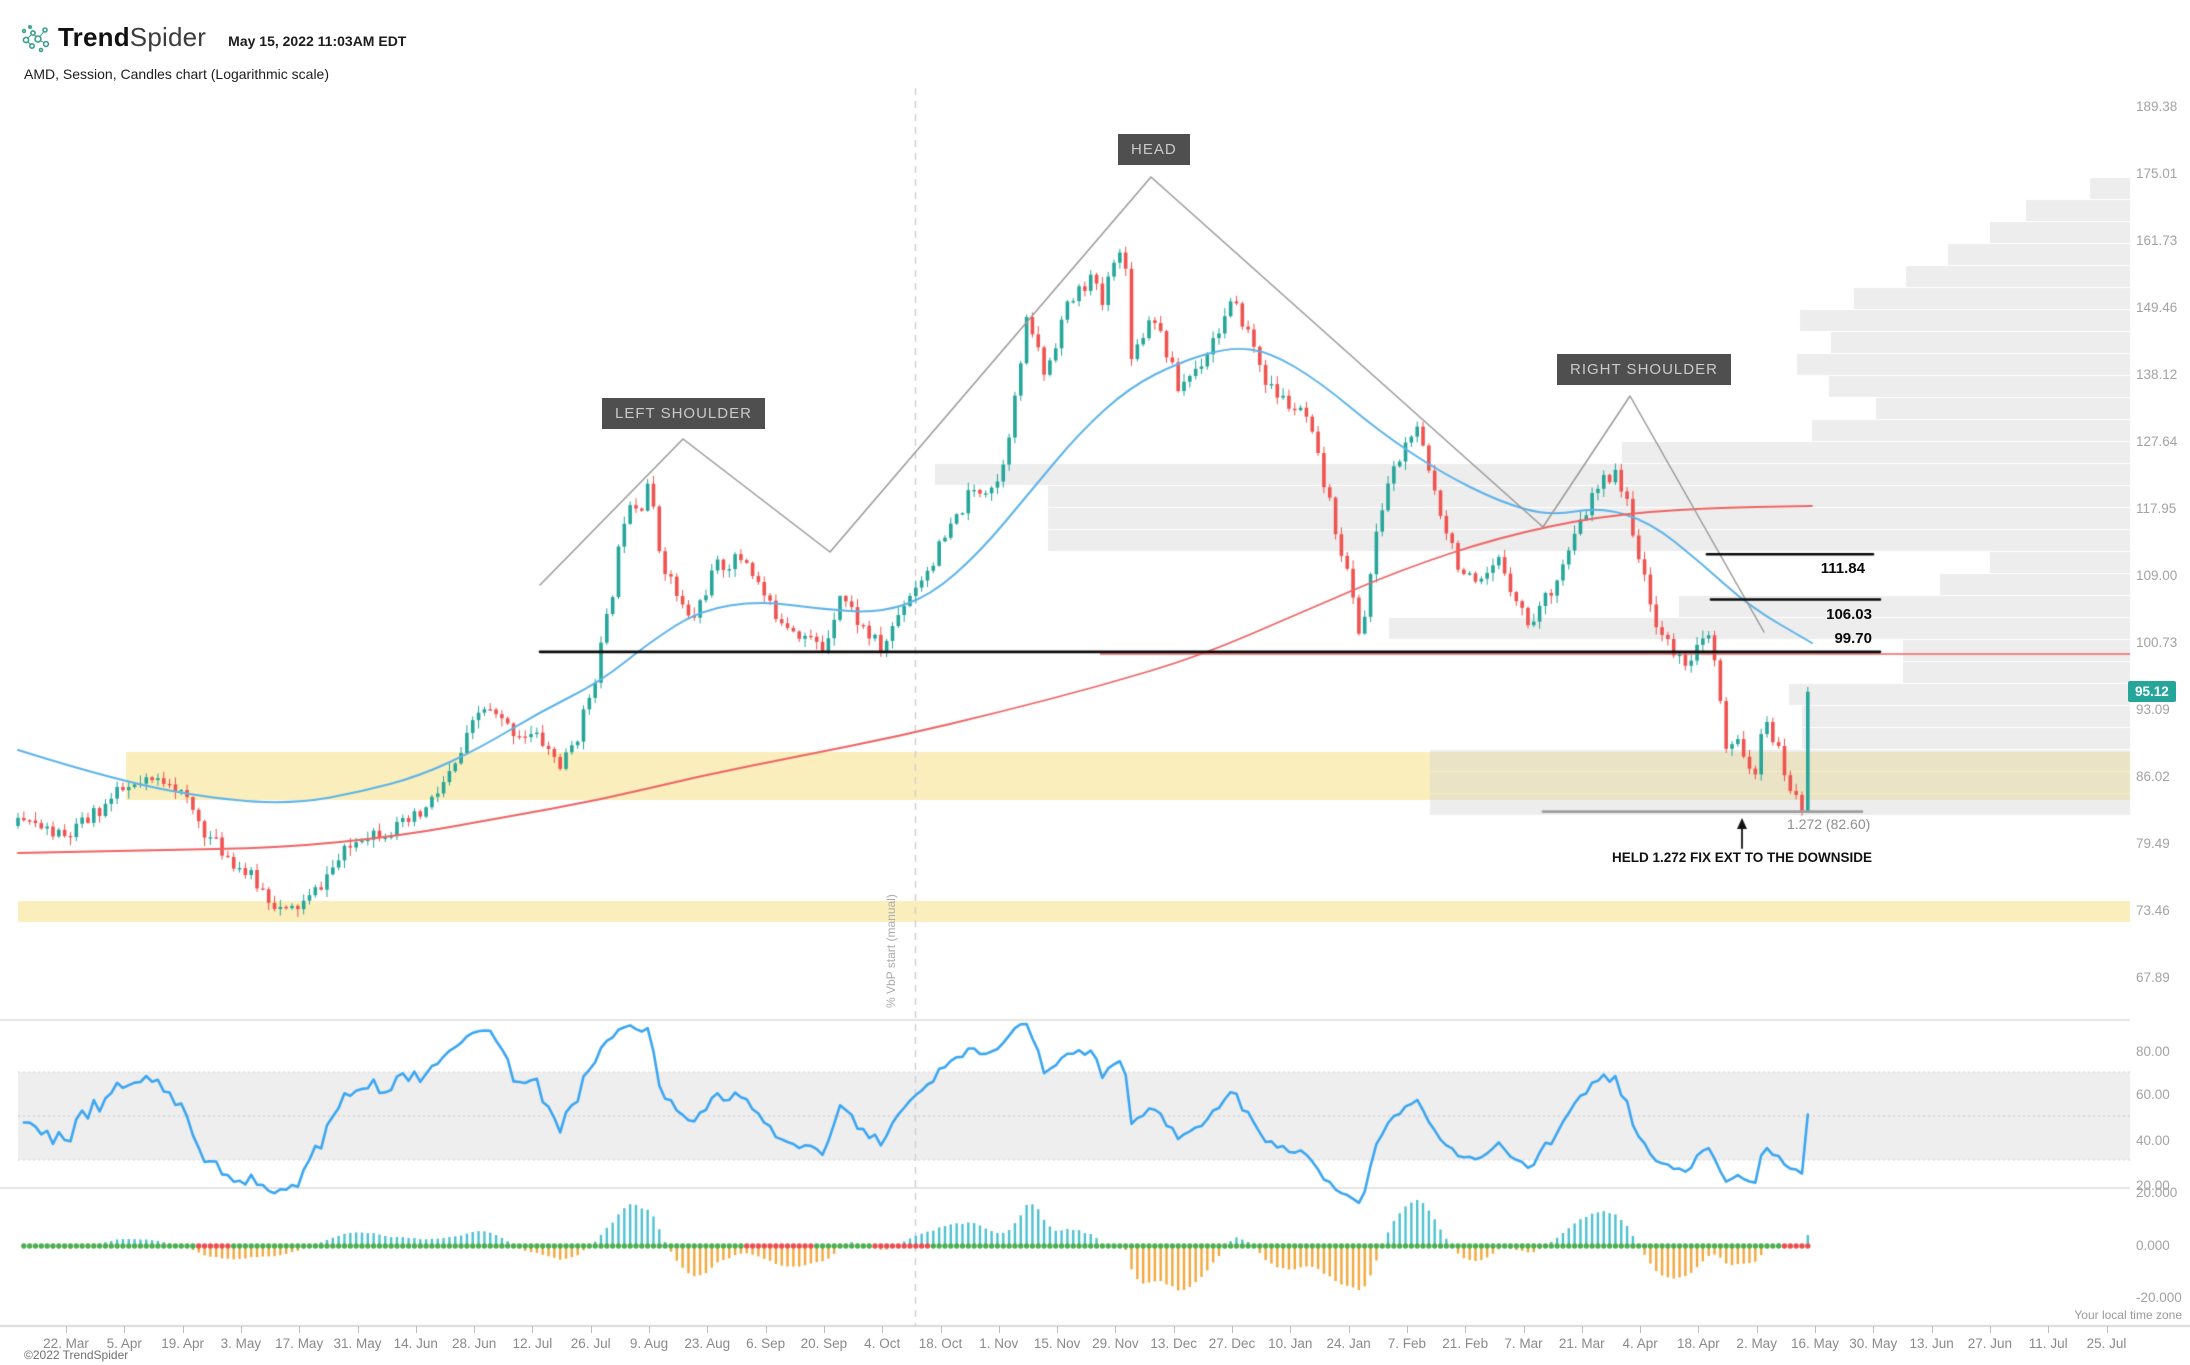 The width and height of the screenshot is (2190, 1365). I want to click on level-label-106.03: 106.03, so click(1849, 614).